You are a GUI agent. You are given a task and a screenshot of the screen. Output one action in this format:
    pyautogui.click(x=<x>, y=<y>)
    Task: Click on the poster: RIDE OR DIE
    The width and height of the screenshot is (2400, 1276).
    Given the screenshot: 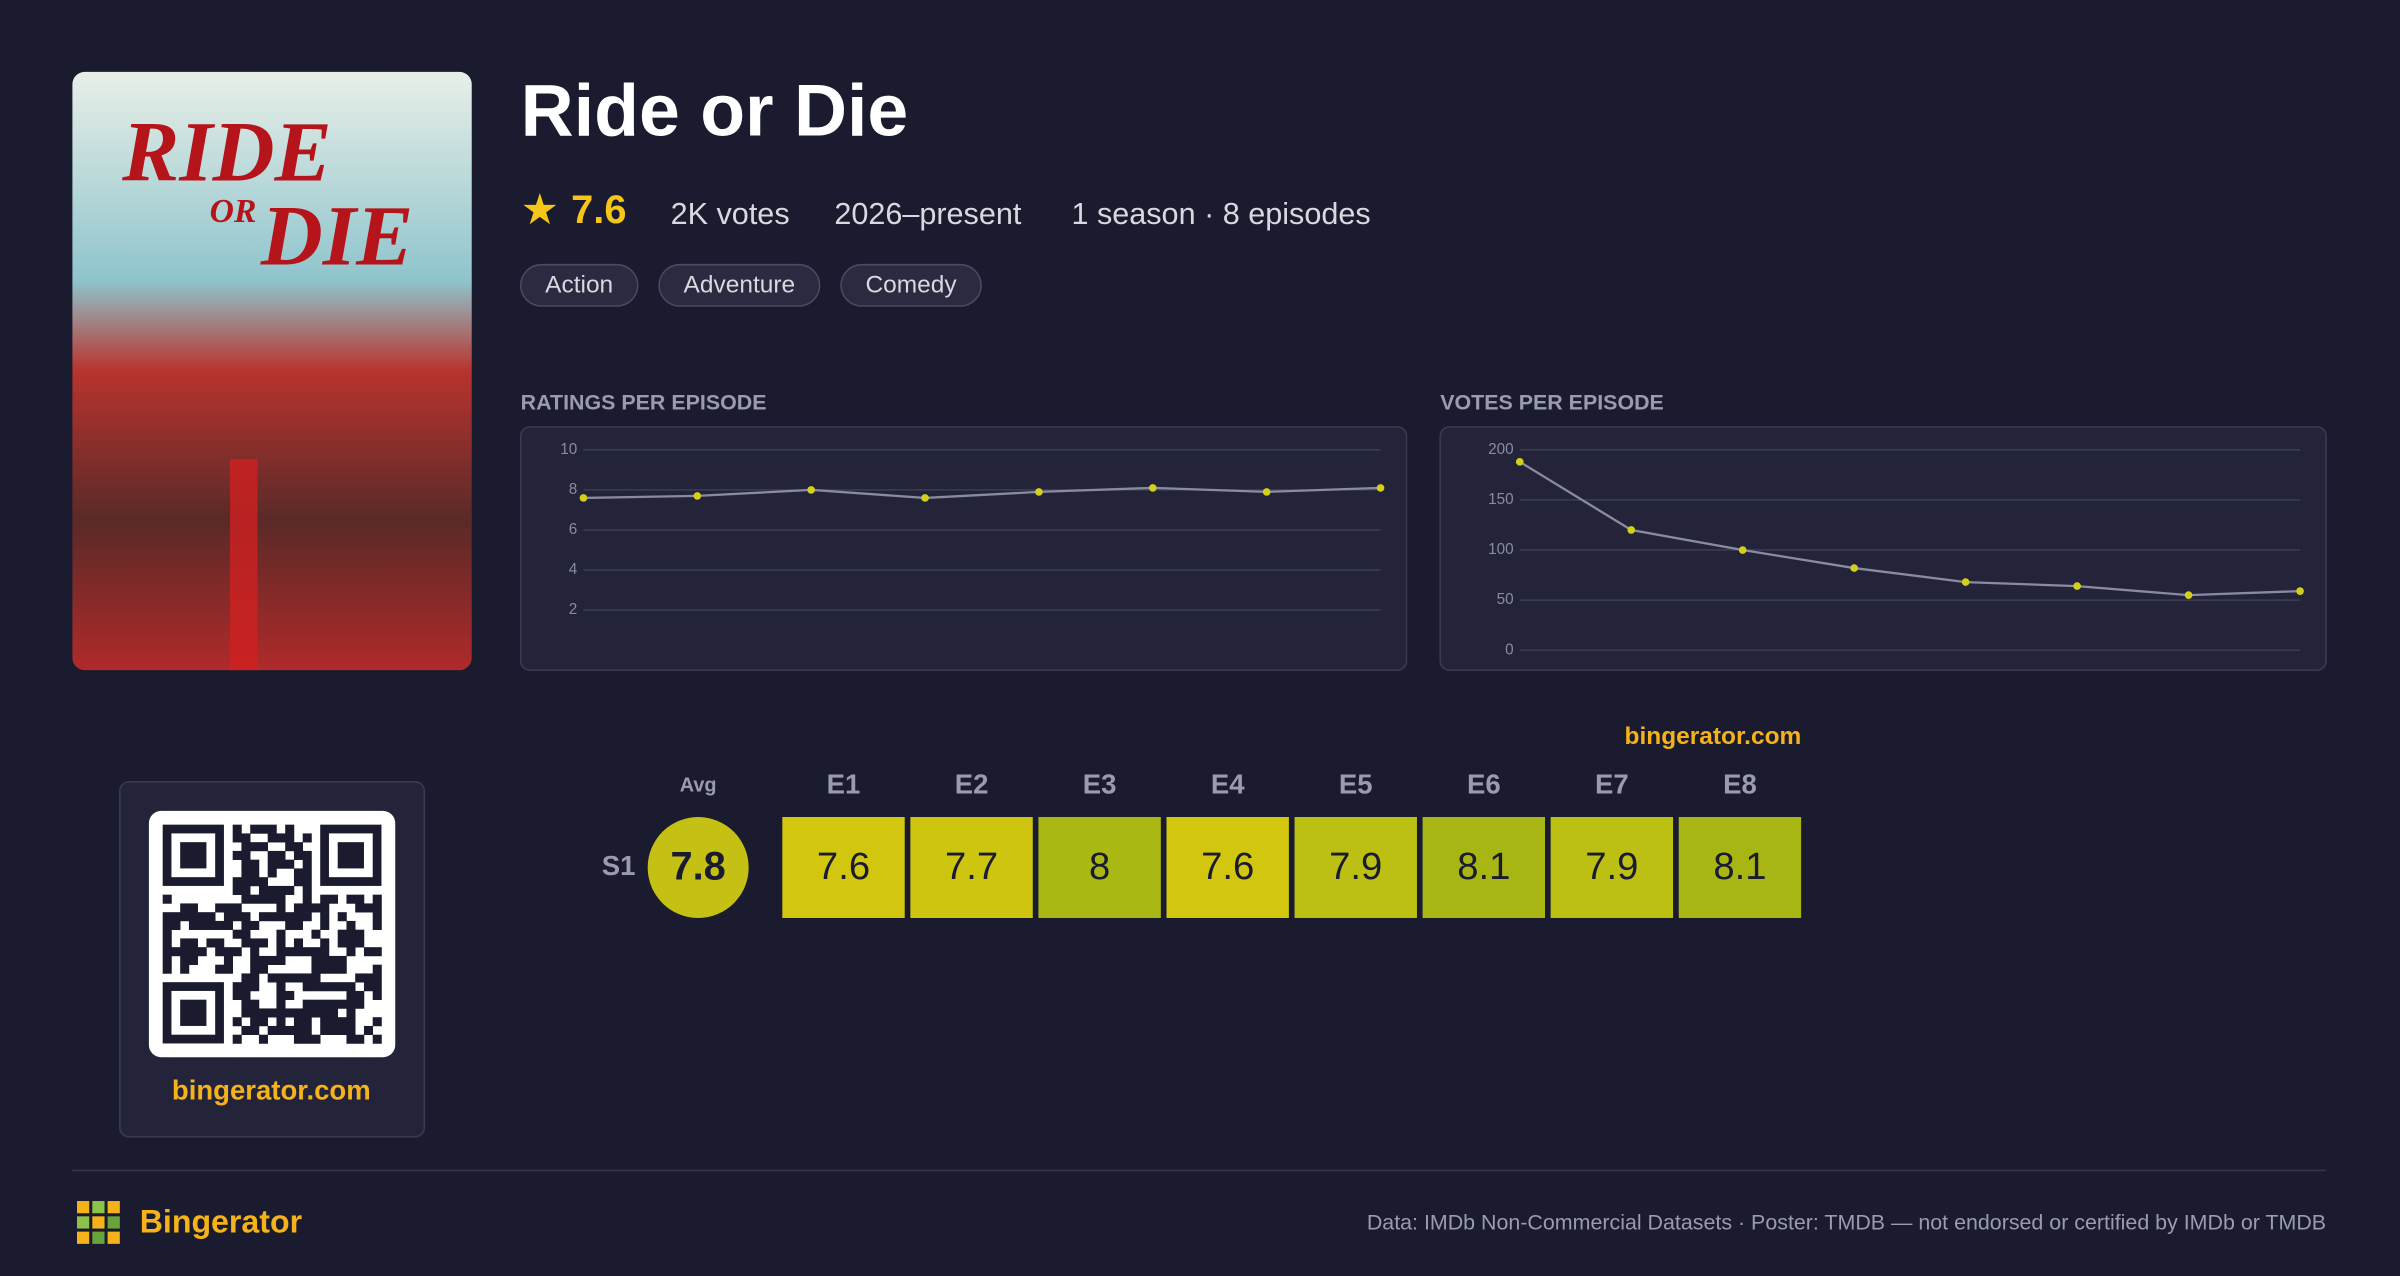 What is the action you would take?
    pyautogui.click(x=272, y=371)
    